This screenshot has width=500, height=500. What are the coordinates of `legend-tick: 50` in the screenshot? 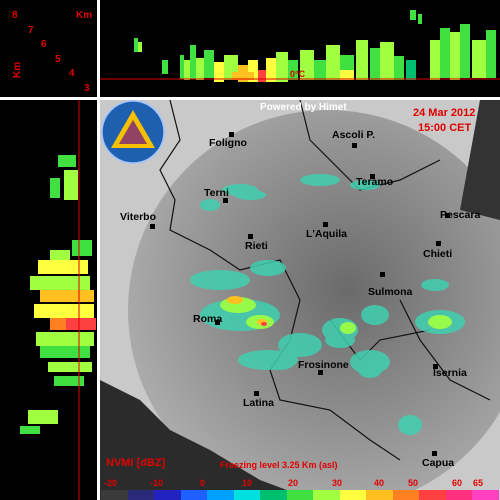 It's located at (413, 483).